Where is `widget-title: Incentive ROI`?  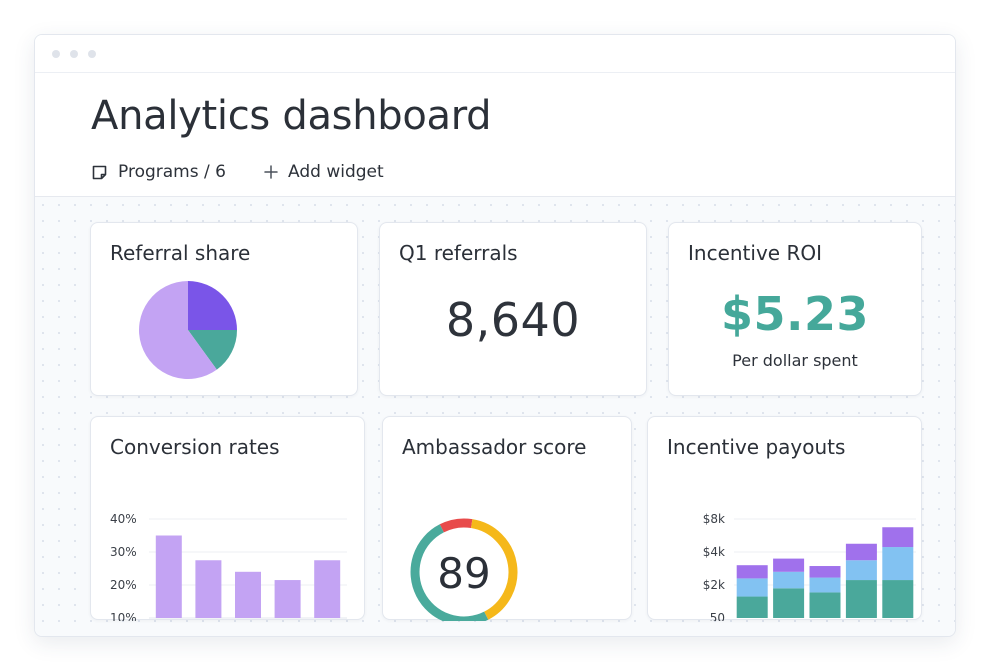
widget-title: Incentive ROI is located at coordinates (755, 253).